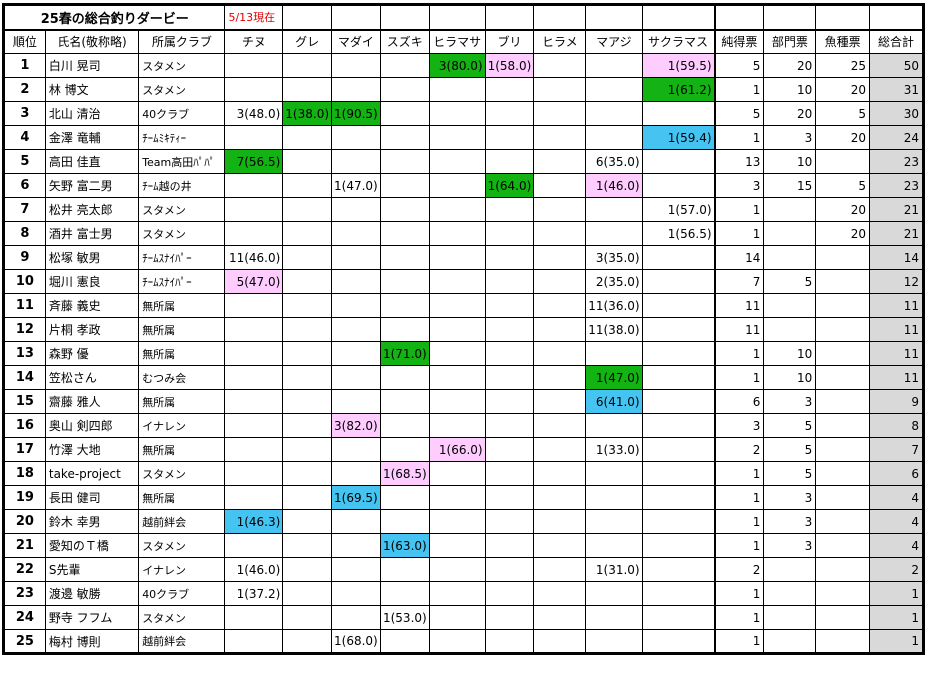  I want to click on column-header: ヒラマサ, so click(457, 41).